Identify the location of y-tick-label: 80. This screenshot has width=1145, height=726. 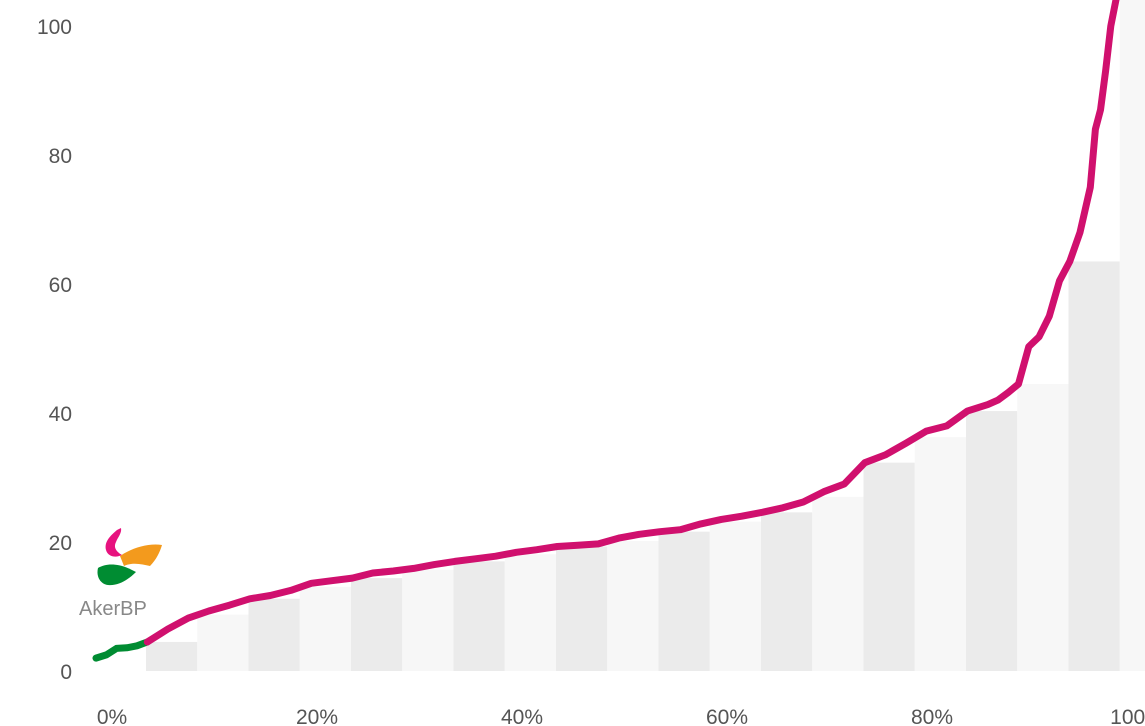
(60, 156).